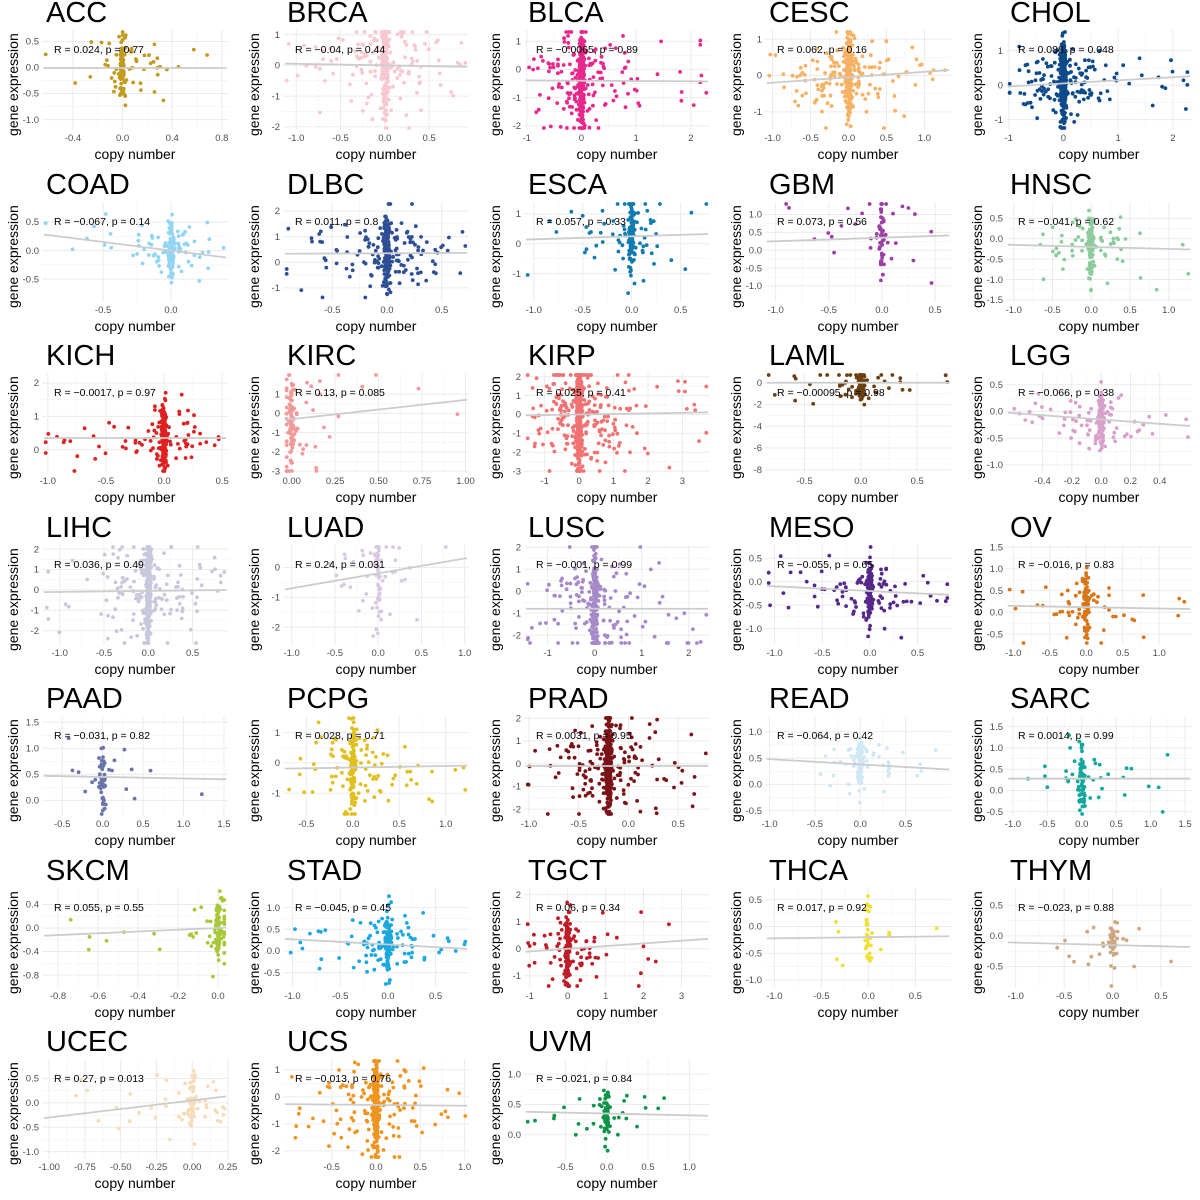 Image resolution: width=1200 pixels, height=1200 pixels. Describe the element at coordinates (106, 481) in the screenshot. I see `x-tick-label: -0.5` at that location.